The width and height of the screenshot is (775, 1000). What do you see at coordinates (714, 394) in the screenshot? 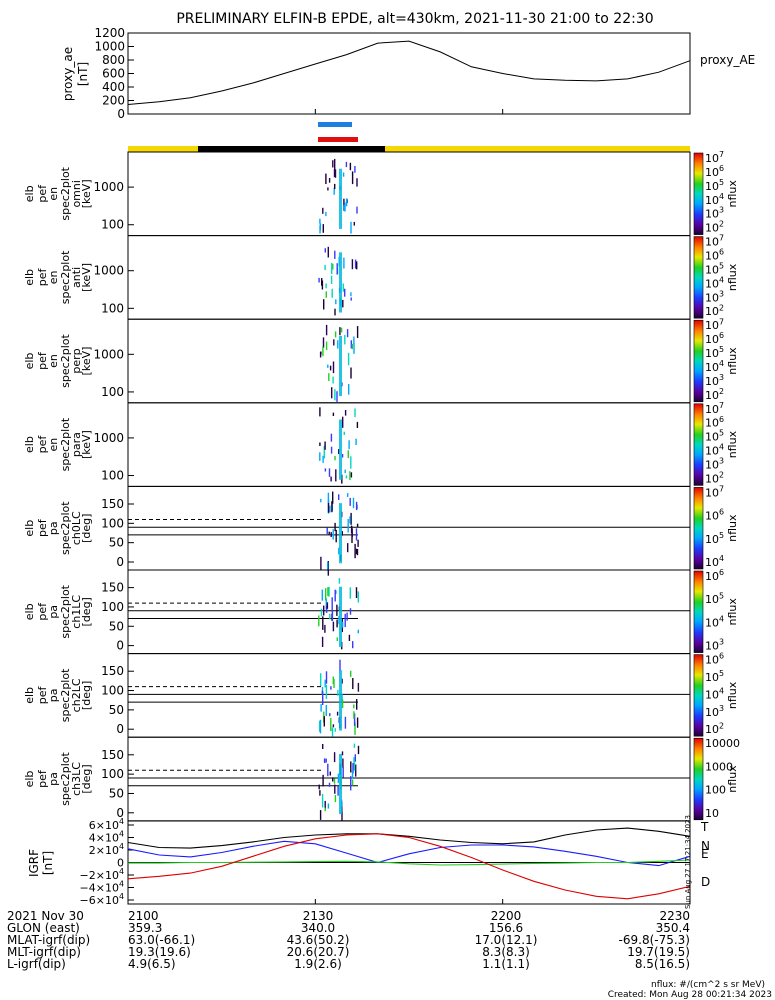
I see `colorbar-tick-label: 10²` at bounding box center [714, 394].